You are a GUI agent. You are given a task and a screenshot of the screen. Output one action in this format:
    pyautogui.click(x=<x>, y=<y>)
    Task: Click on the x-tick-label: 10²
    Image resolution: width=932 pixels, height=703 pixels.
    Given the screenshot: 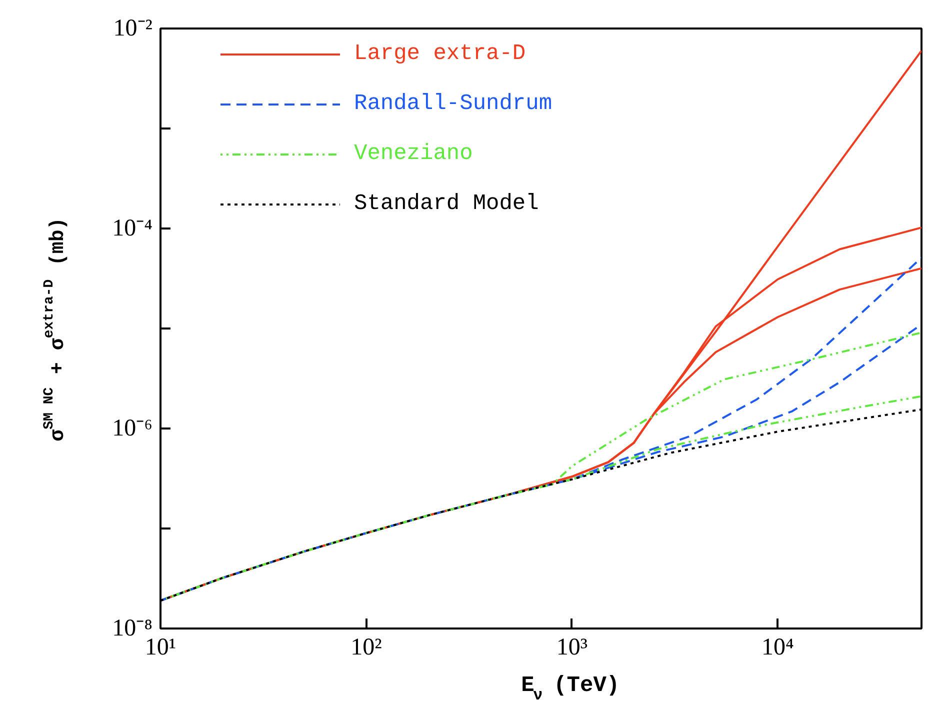 What is the action you would take?
    pyautogui.click(x=366, y=647)
    